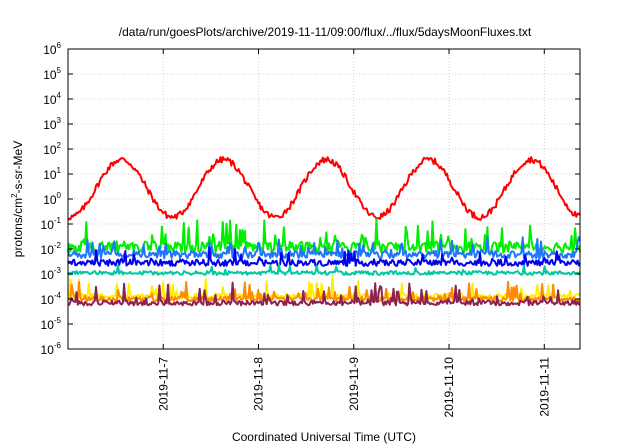  I want to click on y-tick-label: 10⁵, so click(52, 74).